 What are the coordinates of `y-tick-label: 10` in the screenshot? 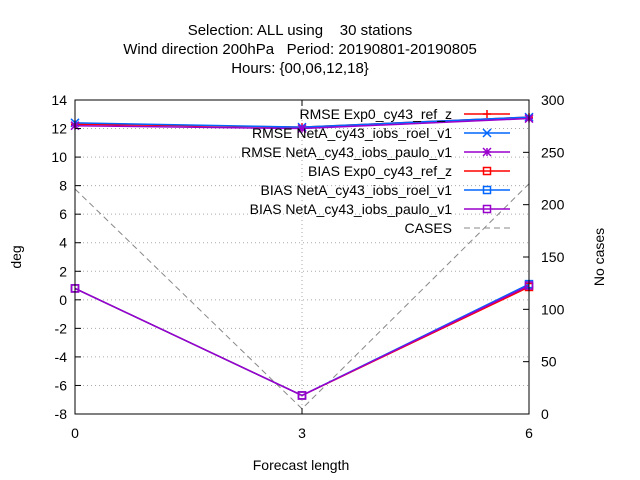 It's located at (59, 157).